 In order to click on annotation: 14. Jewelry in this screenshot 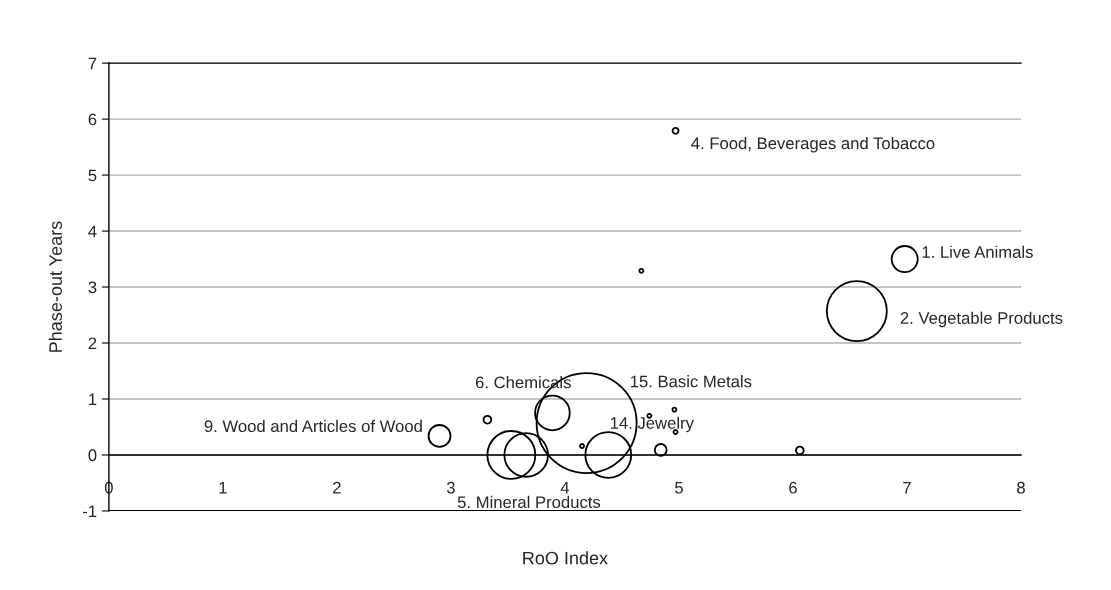, I will do `click(652, 424)`.